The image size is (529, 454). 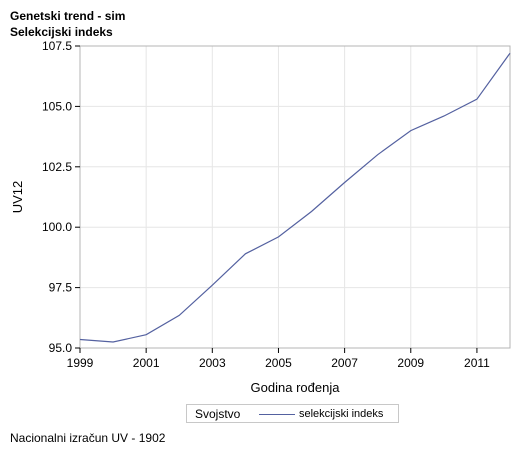 I want to click on legend-title: Svojstvo, so click(x=218, y=414).